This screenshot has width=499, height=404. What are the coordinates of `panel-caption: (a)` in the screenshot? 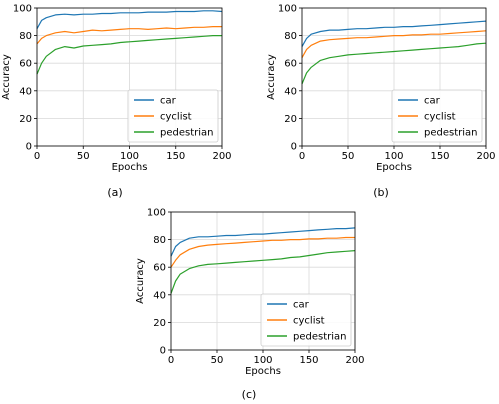 It's located at (114, 192).